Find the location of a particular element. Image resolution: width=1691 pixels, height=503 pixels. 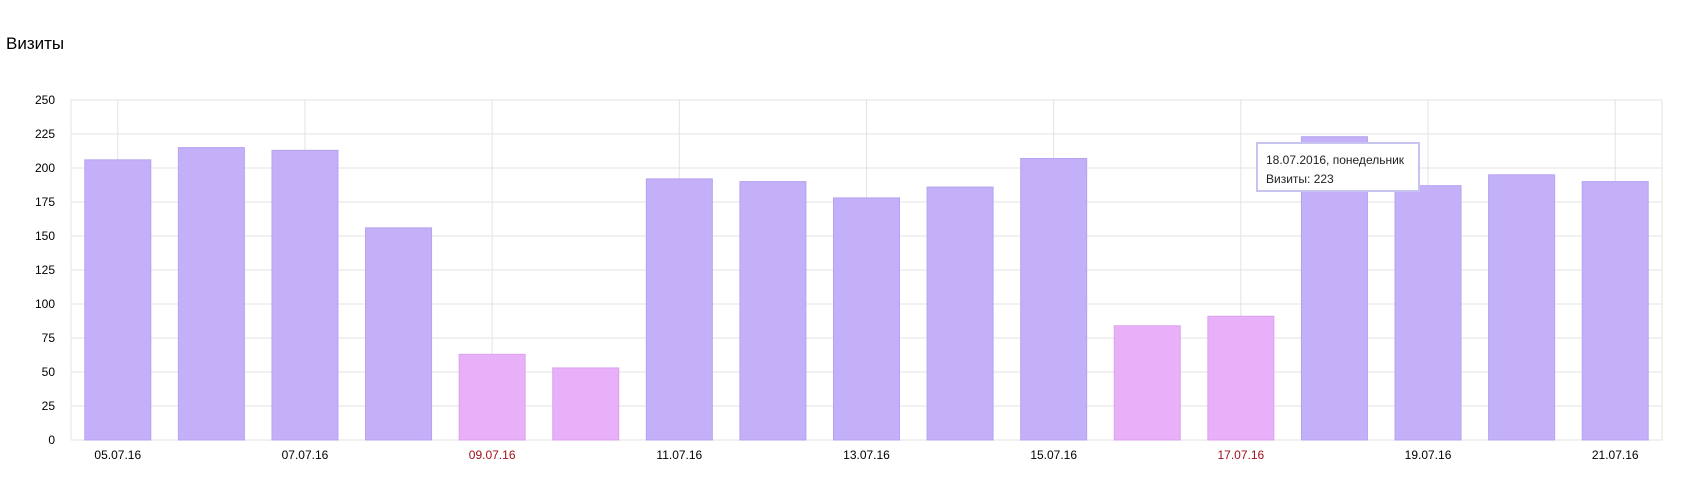

y-tick-label: 25 is located at coordinates (49, 406).